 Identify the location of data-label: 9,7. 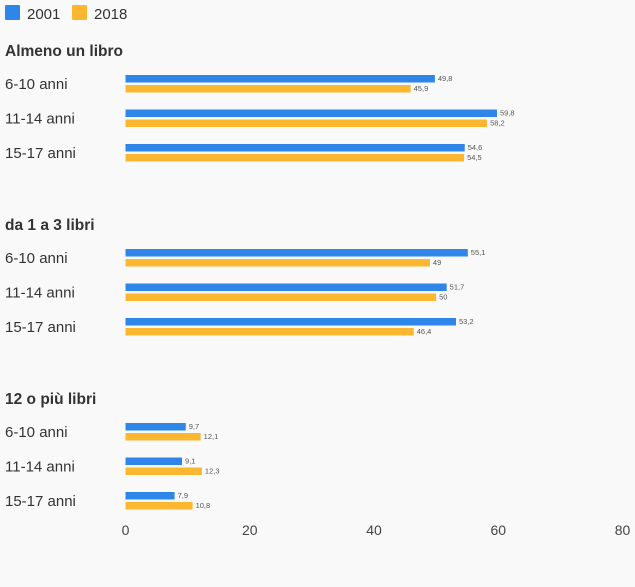
(194, 426).